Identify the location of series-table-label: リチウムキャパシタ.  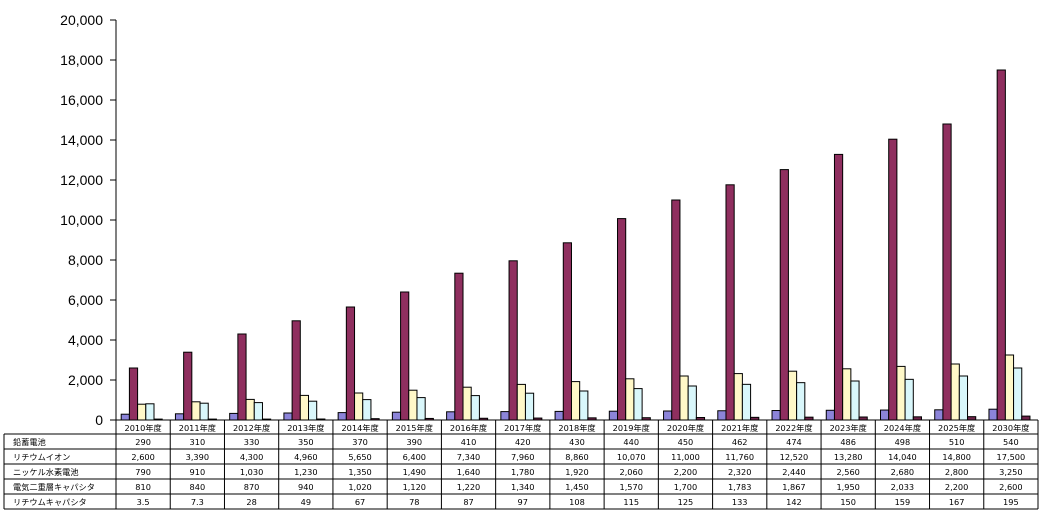
(50, 502).